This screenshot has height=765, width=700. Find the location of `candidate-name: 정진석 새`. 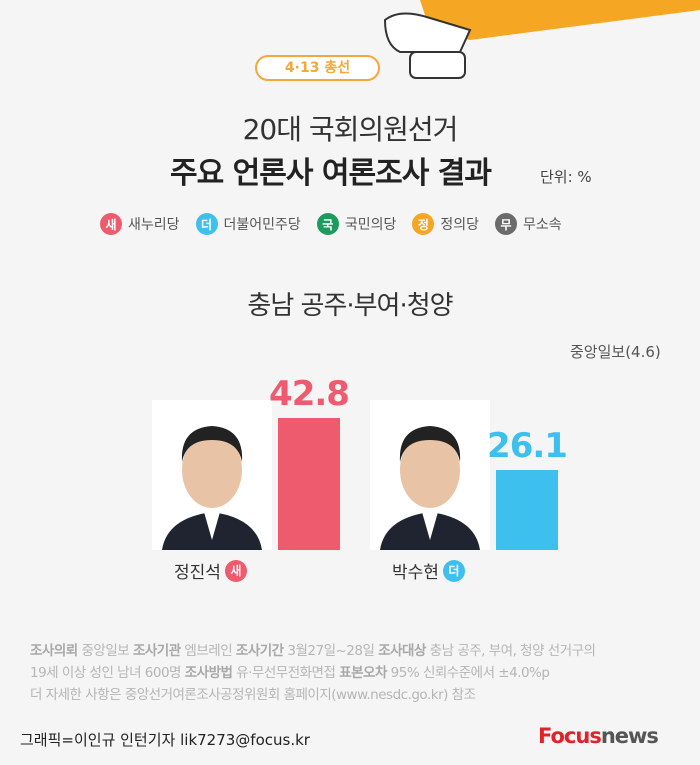

candidate-name: 정진석 새 is located at coordinates (210, 570).